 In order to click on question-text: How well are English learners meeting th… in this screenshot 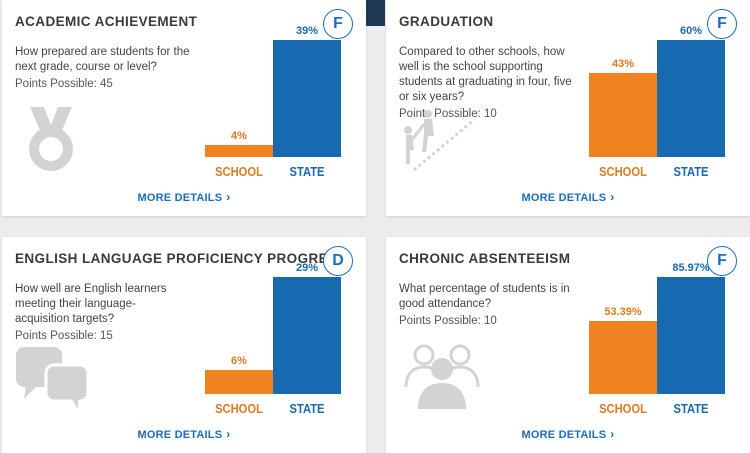, I will do `click(91, 304)`.